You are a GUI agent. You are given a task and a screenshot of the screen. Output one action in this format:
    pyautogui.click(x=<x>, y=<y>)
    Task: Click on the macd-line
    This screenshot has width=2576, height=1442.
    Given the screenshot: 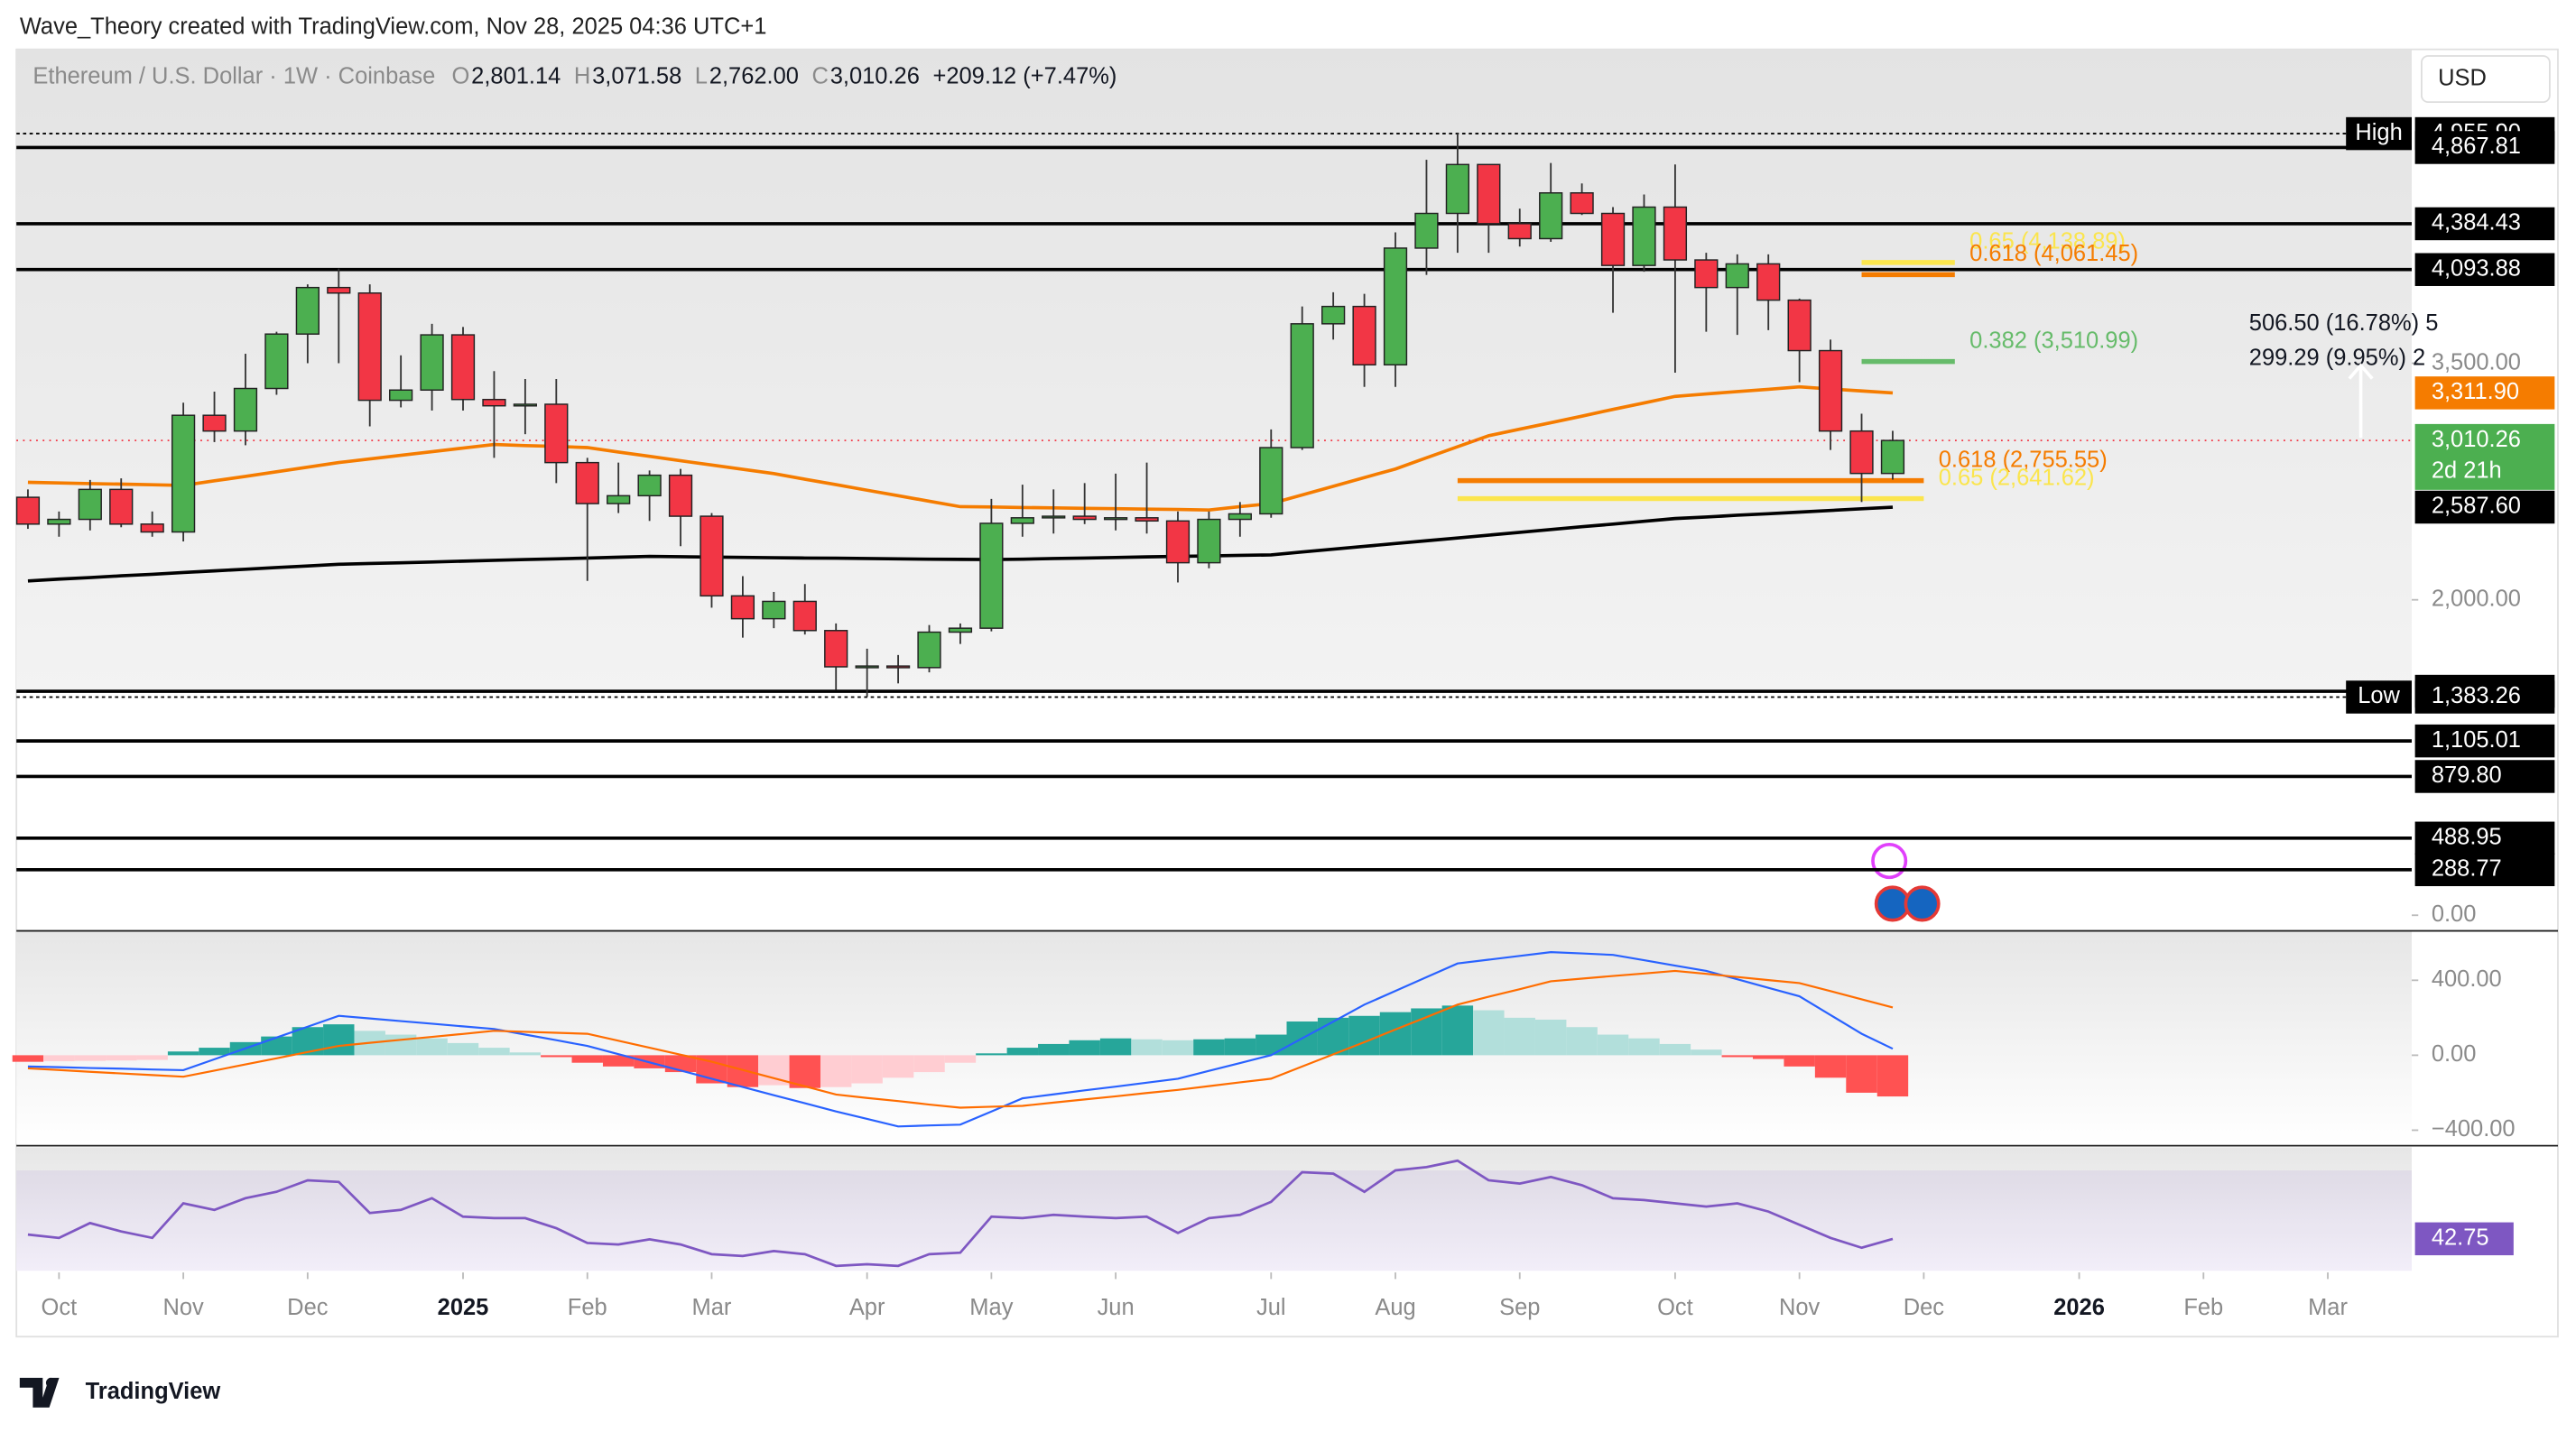 What is the action you would take?
    pyautogui.click(x=960, y=1039)
    